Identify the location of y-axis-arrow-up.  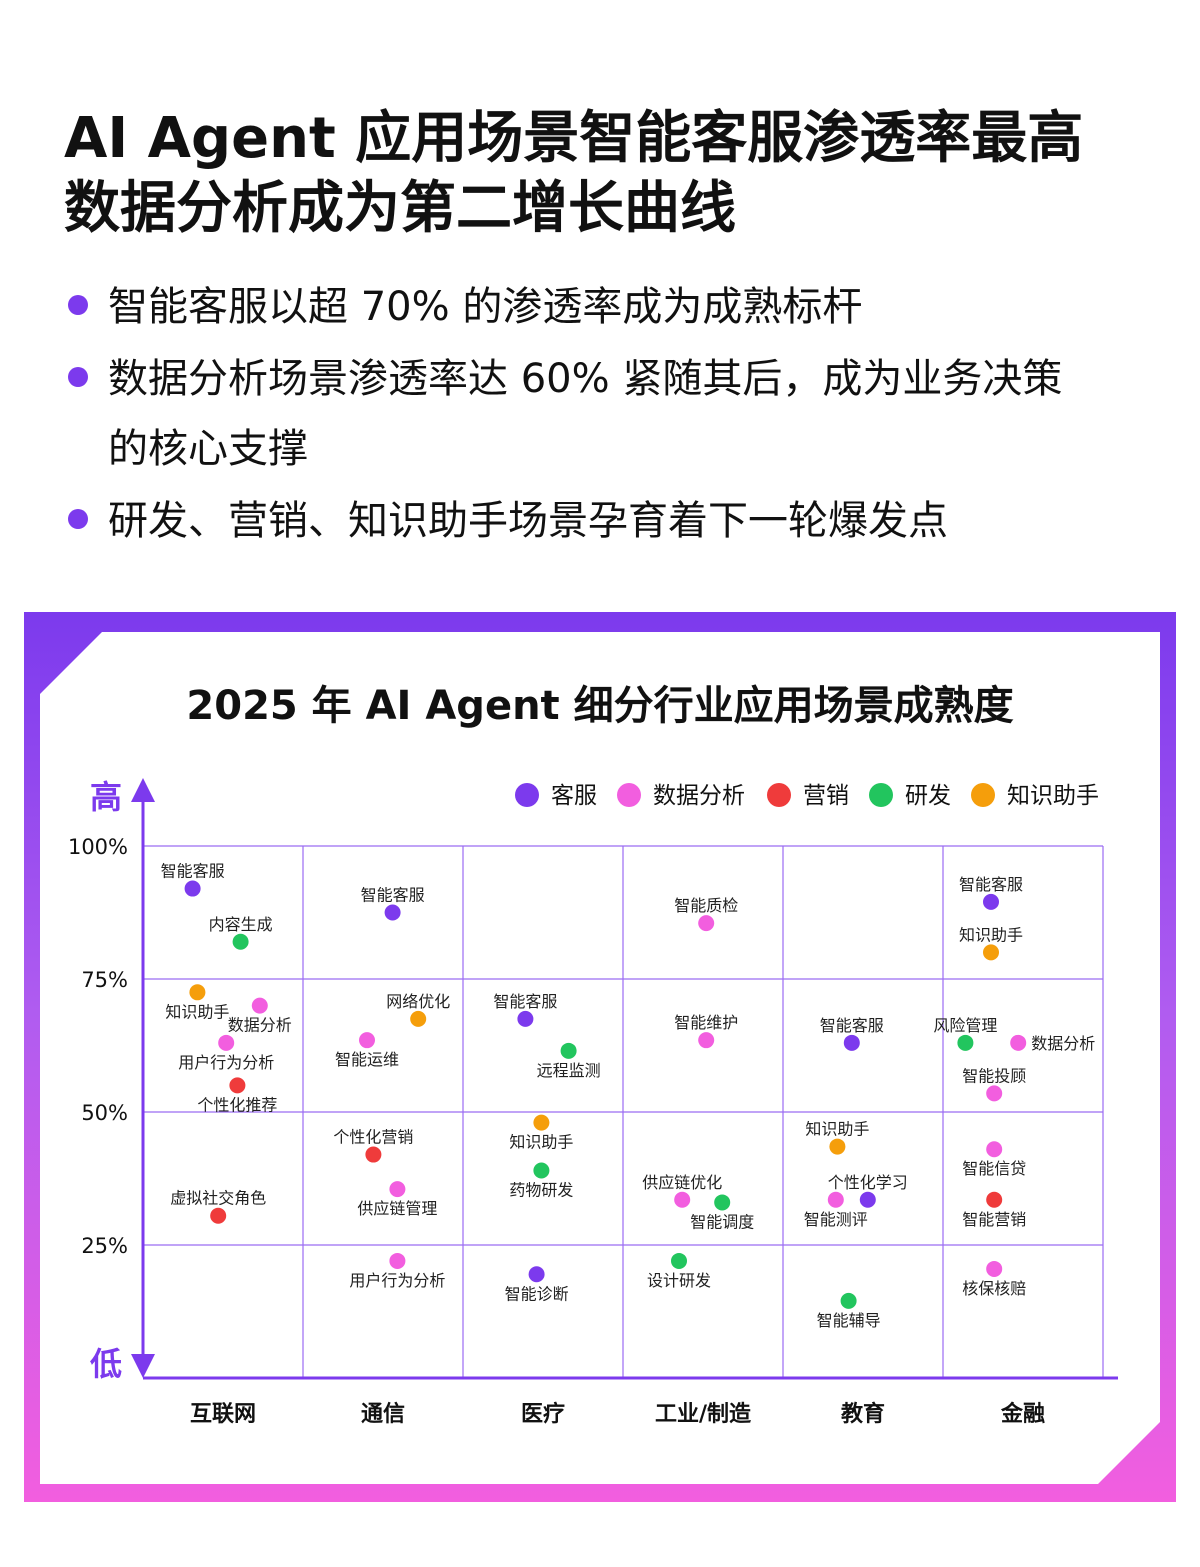
(143, 790).